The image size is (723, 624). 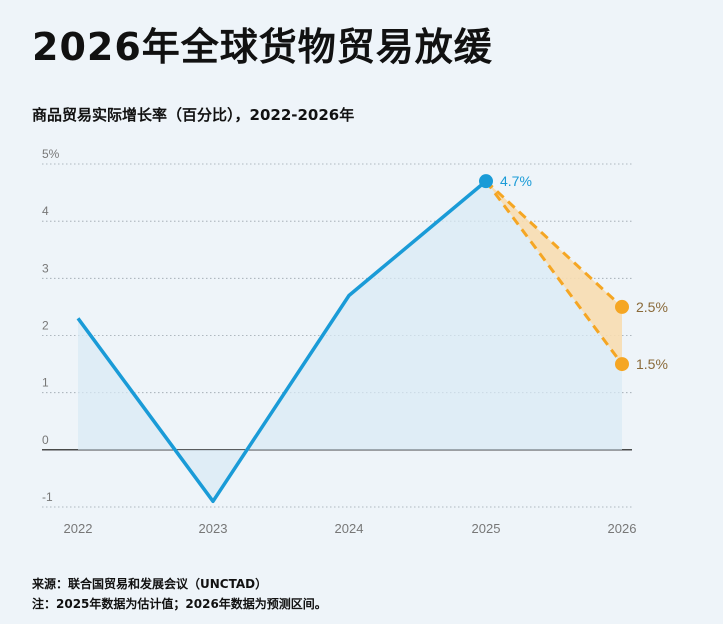 I want to click on data-label-2025: 4.7%, so click(x=516, y=181).